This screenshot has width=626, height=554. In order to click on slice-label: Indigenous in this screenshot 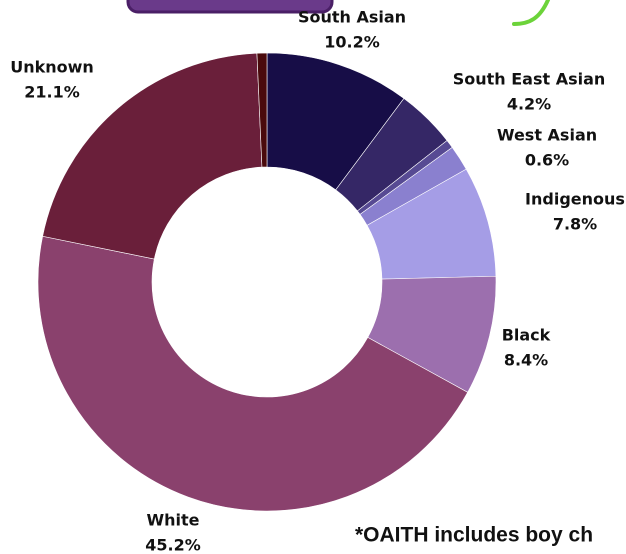, I will do `click(575, 199)`.